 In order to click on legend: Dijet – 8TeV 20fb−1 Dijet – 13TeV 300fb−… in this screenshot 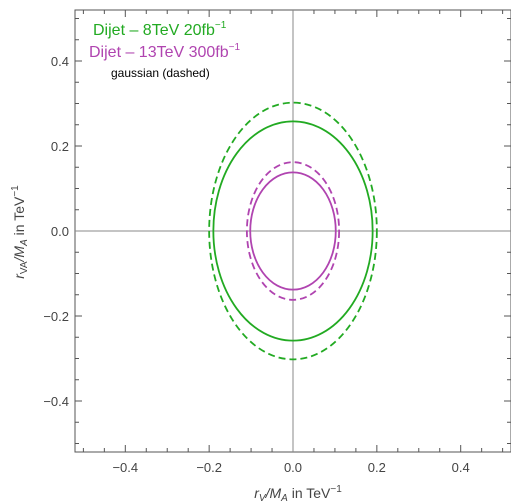, I will do `click(164, 50)`.